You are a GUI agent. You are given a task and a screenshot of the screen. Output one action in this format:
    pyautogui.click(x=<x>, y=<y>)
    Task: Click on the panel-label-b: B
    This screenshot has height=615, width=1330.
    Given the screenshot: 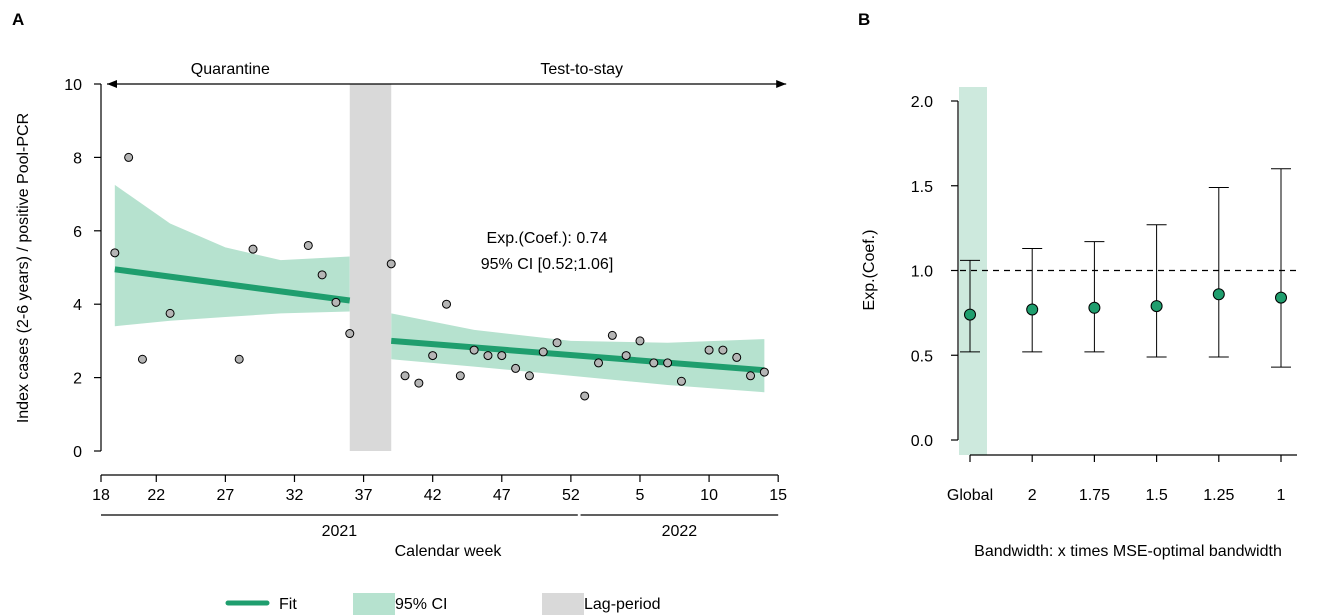 What is the action you would take?
    pyautogui.click(x=864, y=19)
    